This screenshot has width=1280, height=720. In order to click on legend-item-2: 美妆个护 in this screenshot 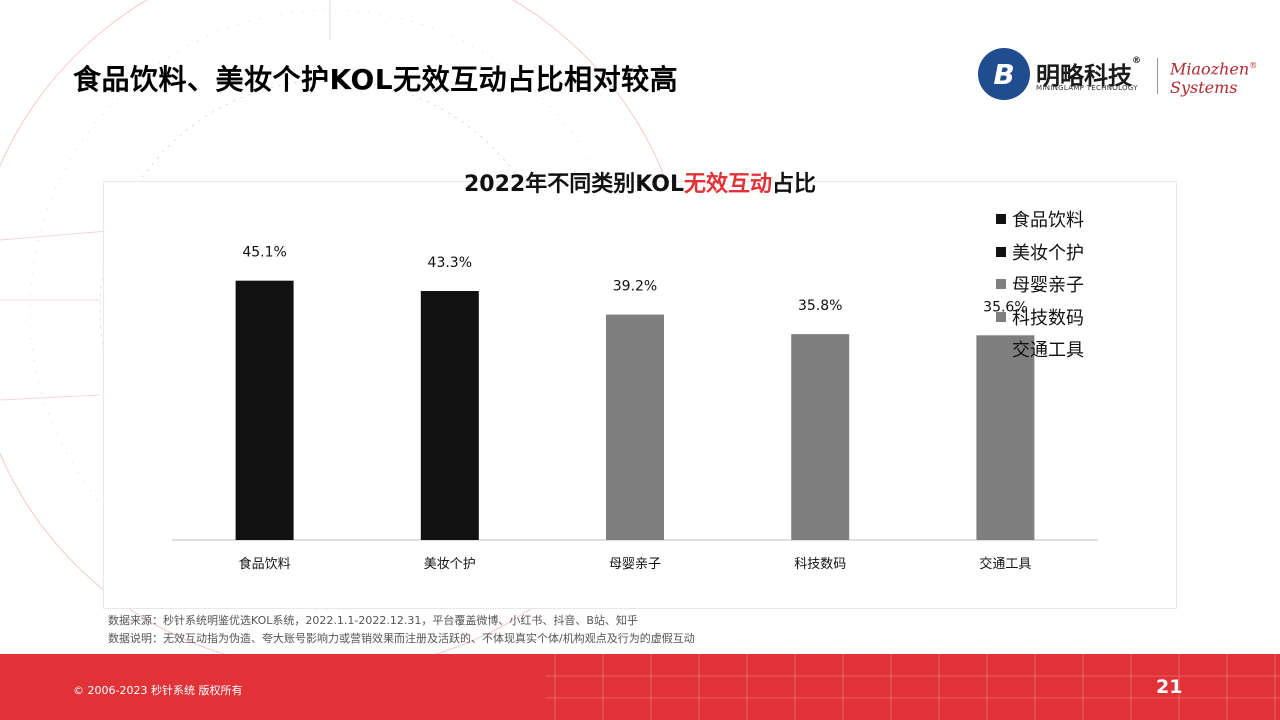, I will do `click(1040, 252)`.